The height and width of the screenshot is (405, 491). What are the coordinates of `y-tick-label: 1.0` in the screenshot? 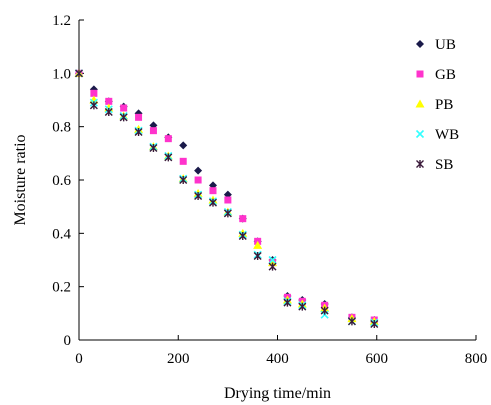 It's located at (61, 74).